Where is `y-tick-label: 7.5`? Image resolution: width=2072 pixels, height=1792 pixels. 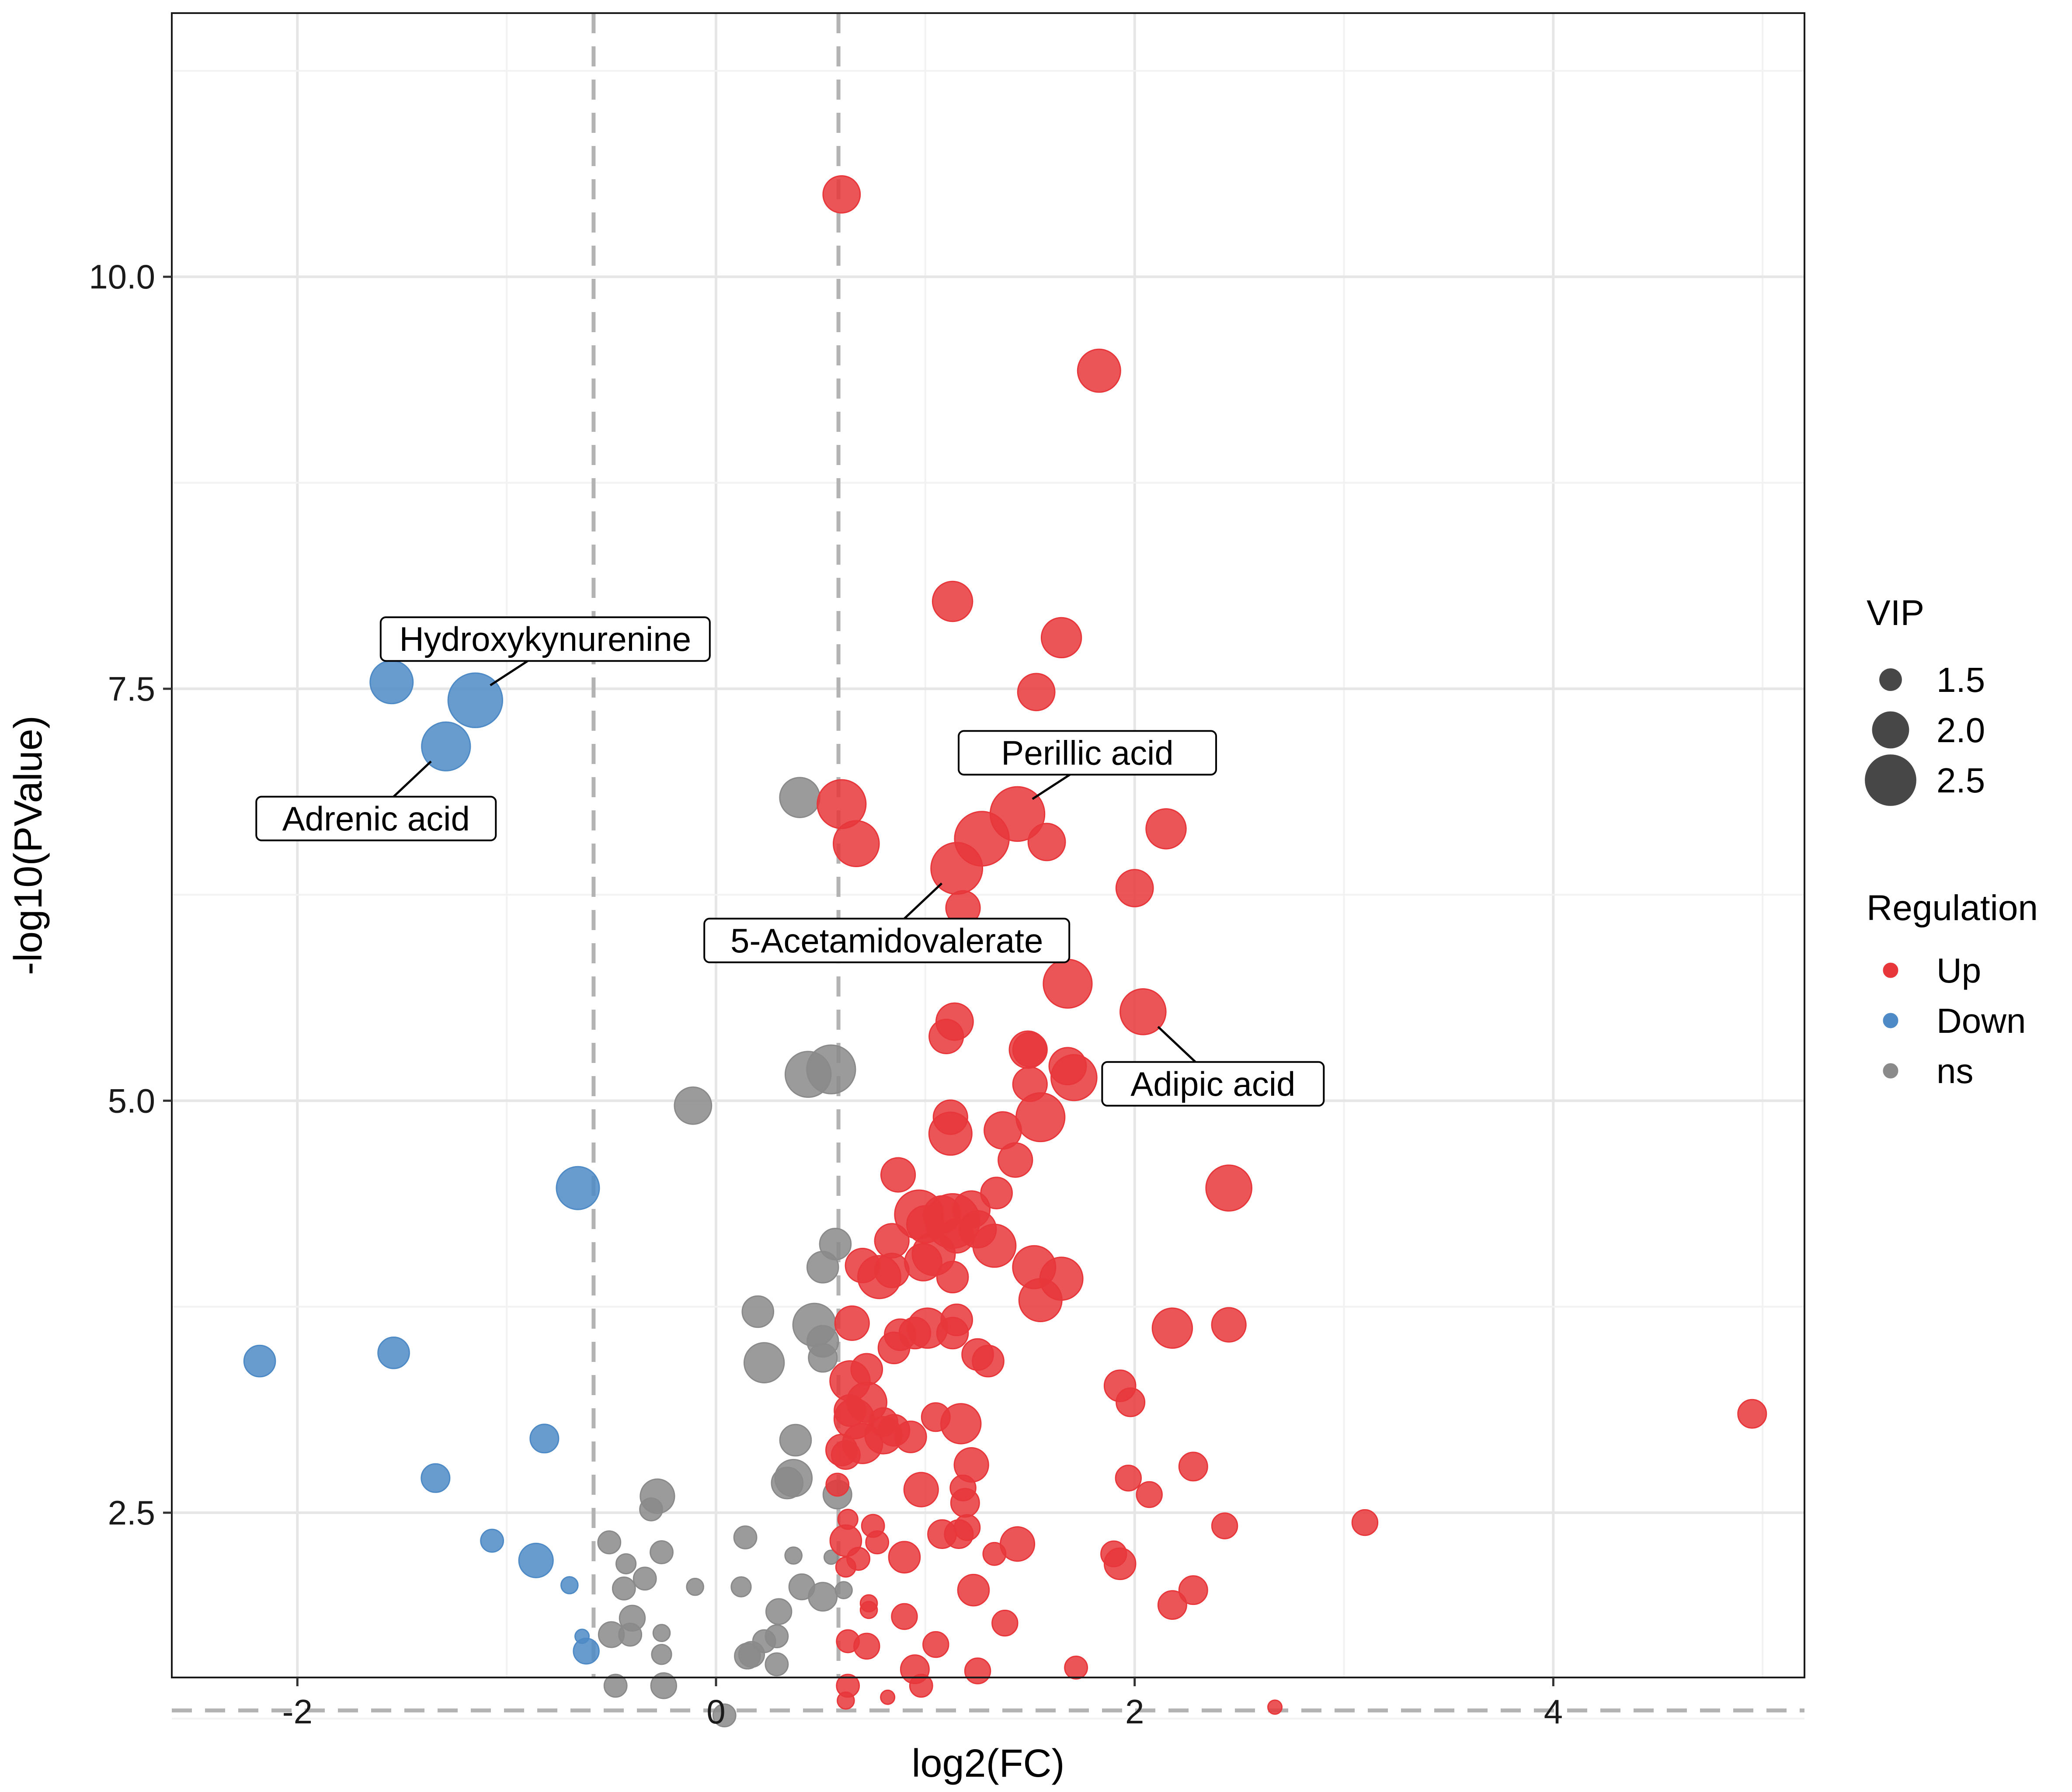 y-tick-label: 7.5 is located at coordinates (131, 689).